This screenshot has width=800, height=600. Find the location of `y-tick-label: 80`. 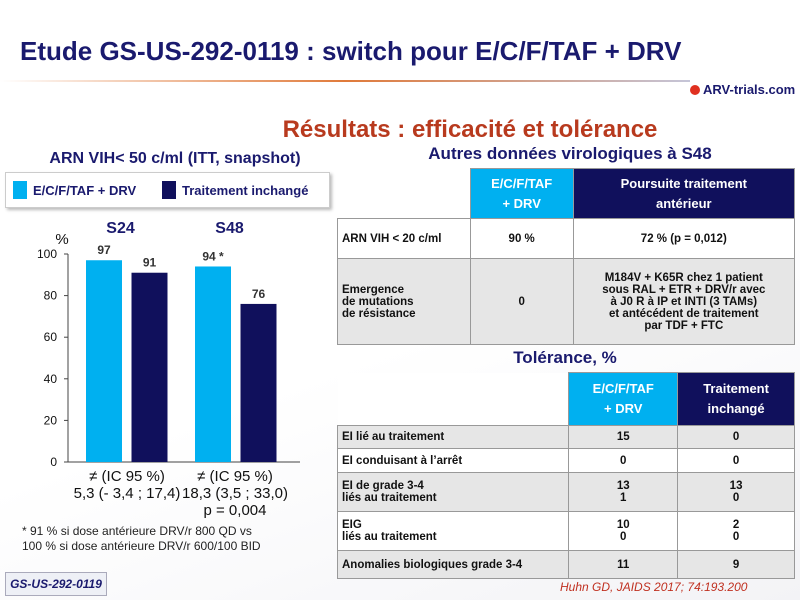

y-tick-label: 80 is located at coordinates (51, 296).